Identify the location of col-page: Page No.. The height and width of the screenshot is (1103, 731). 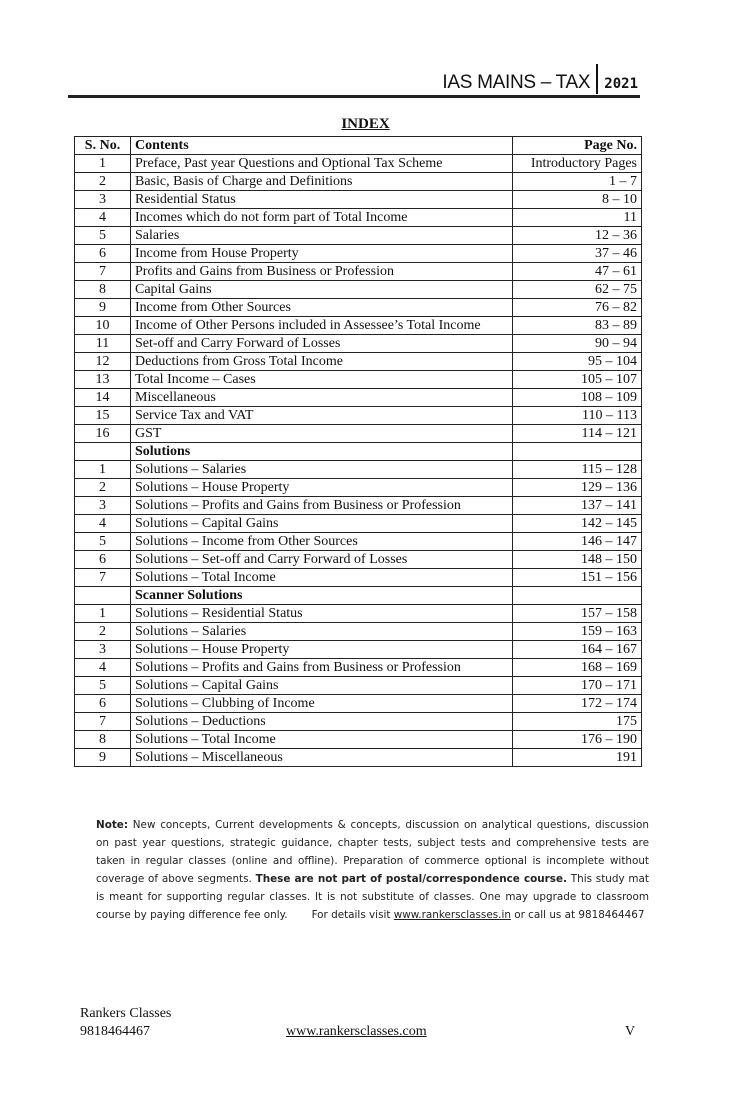
(577, 145).